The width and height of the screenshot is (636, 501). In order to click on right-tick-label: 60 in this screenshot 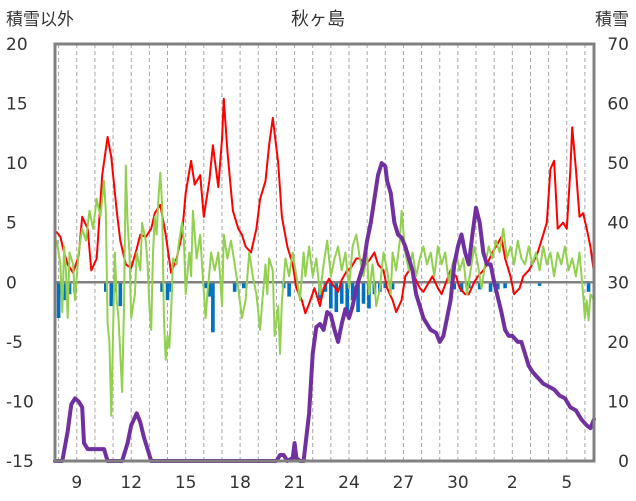, I will do `click(618, 105)`.